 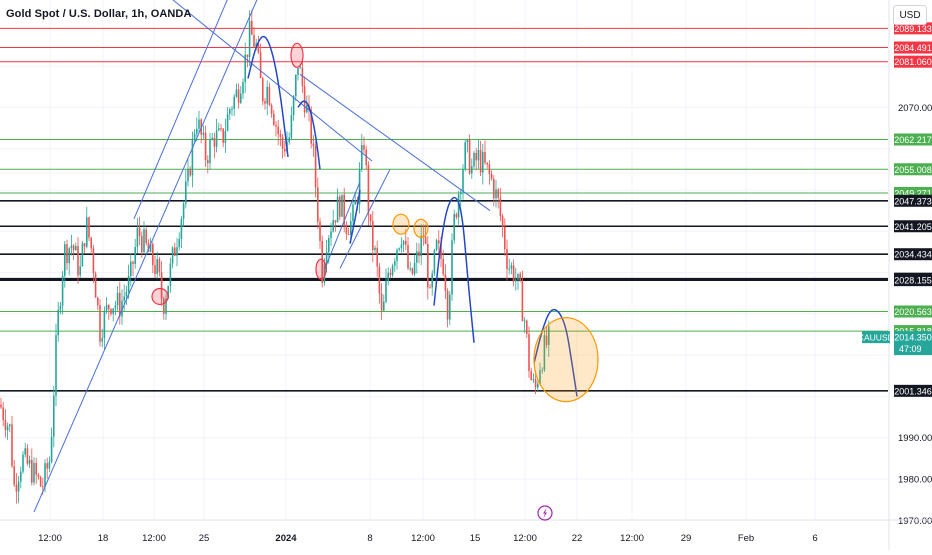 What do you see at coordinates (525, 538) in the screenshot?
I see `time-tick-label: 12:00` at bounding box center [525, 538].